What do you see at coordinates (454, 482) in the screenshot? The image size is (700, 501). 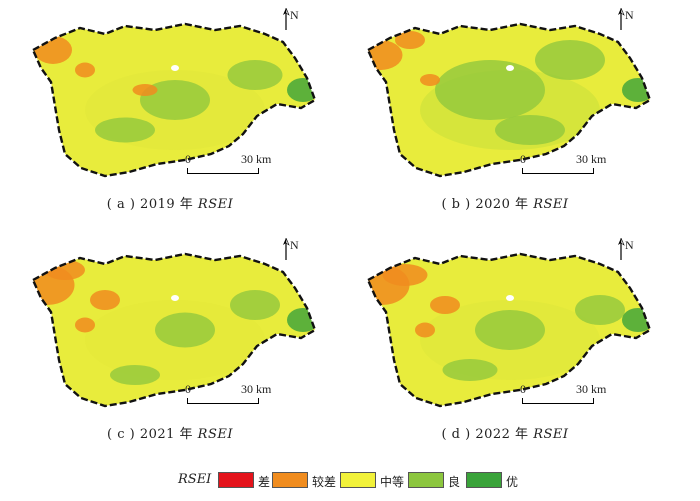 I see `legend-label-good: 良` at bounding box center [454, 482].